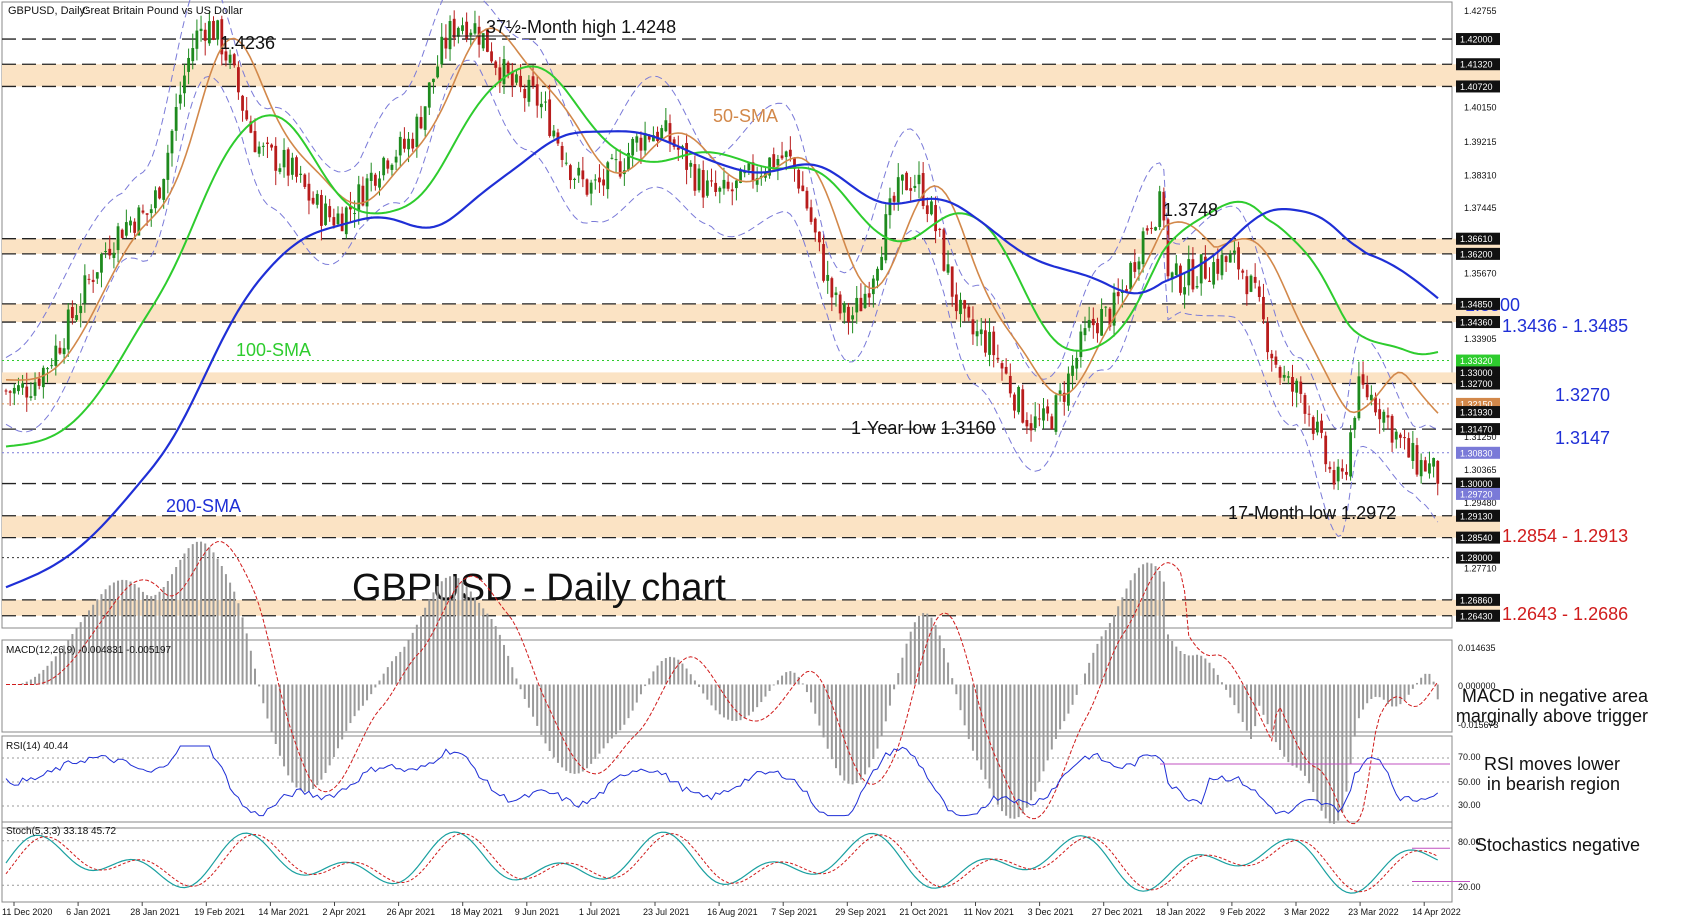  Describe the element at coordinates (89, 650) in the screenshot. I see `macd-label: MACD(12,26,9) -0.004831 -0.005197` at that location.